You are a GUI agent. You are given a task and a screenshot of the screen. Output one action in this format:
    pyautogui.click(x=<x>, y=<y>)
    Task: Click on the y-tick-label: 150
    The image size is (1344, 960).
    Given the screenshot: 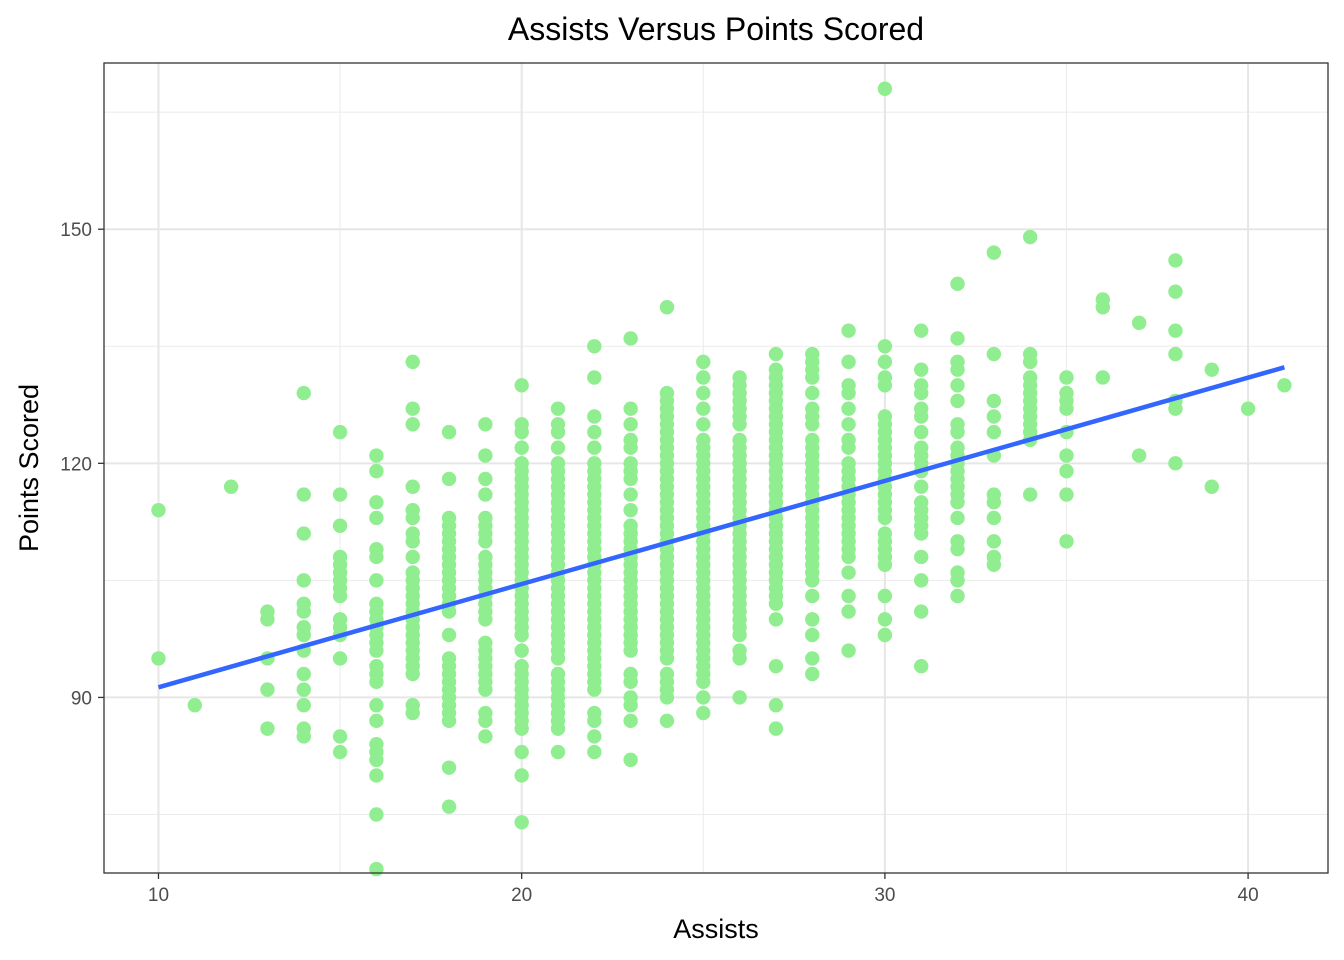 What is the action you would take?
    pyautogui.click(x=76, y=230)
    